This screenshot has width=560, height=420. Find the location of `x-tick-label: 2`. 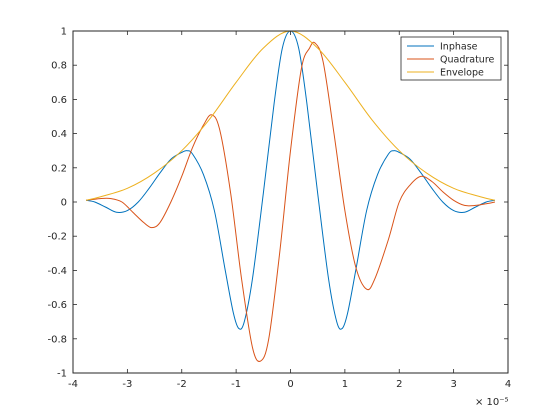

x-tick-label: 2 is located at coordinates (399, 384).